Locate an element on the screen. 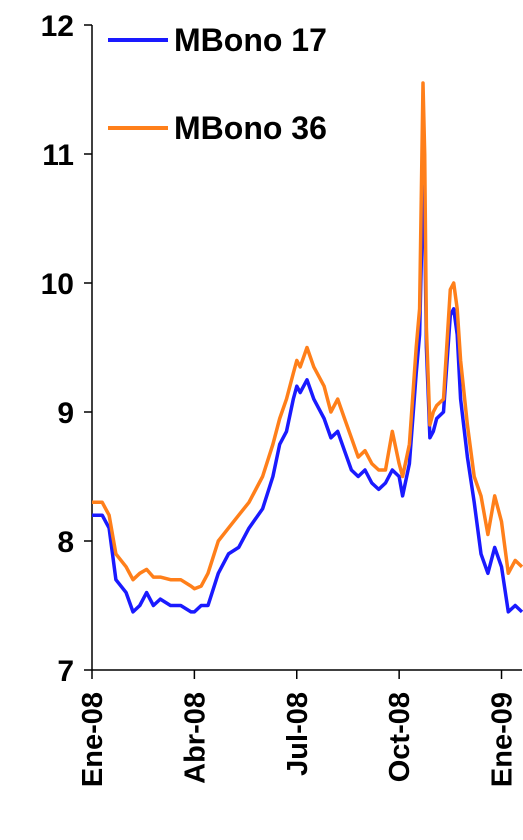 This screenshot has height=840, width=523. y-tick-label: 10 is located at coordinates (57, 284).